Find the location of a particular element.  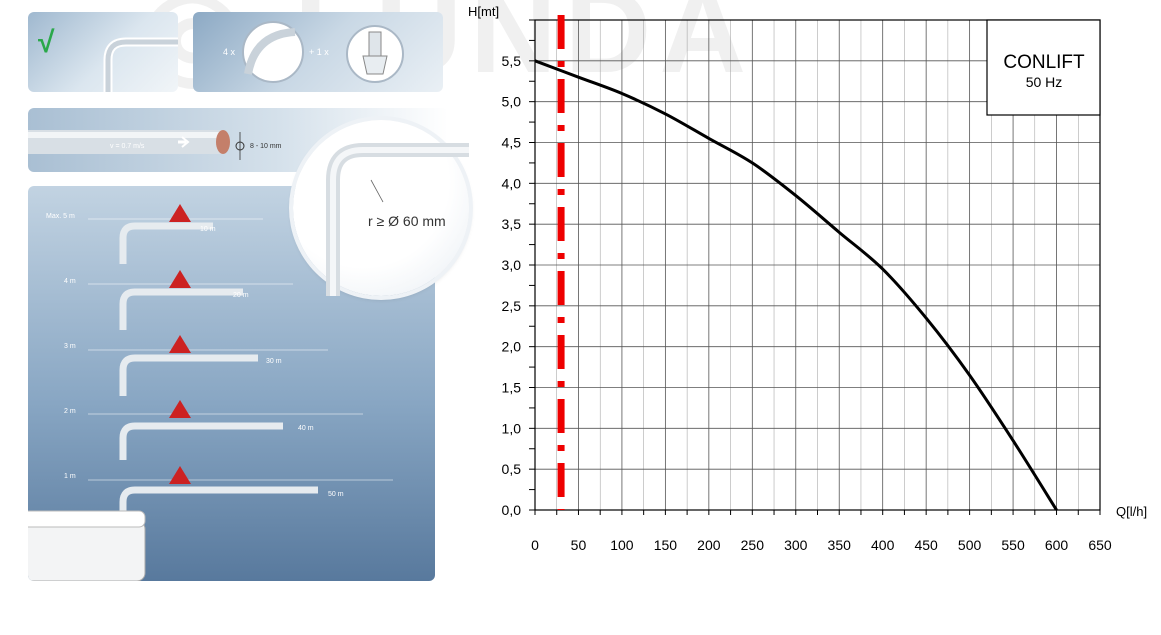

x-tick-label: 250 is located at coordinates (753, 545).